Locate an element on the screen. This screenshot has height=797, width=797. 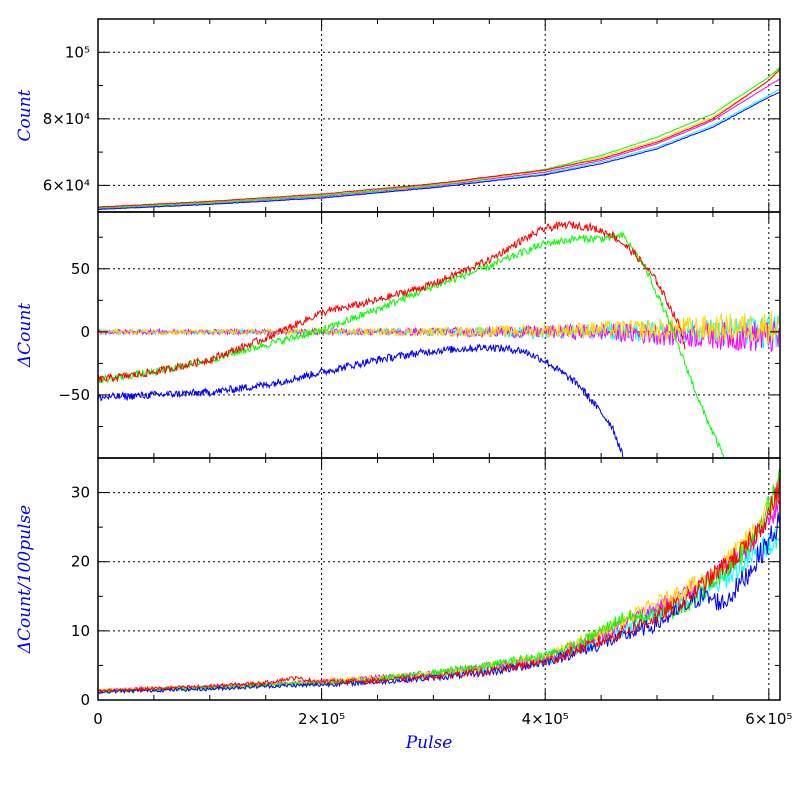
x-axis-label: Pulse is located at coordinates (429, 743).